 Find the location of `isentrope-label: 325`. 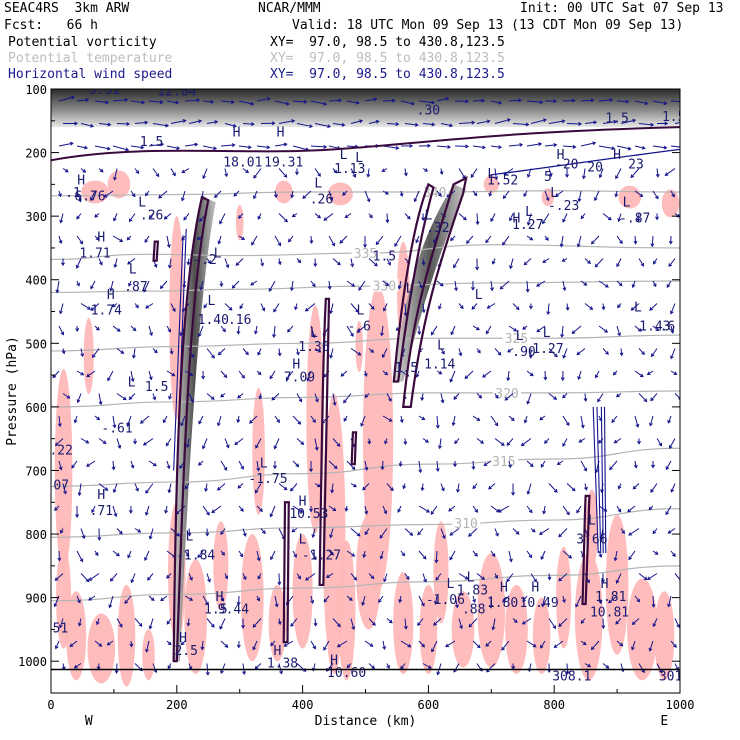

isentrope-label: 325 is located at coordinates (516, 339).